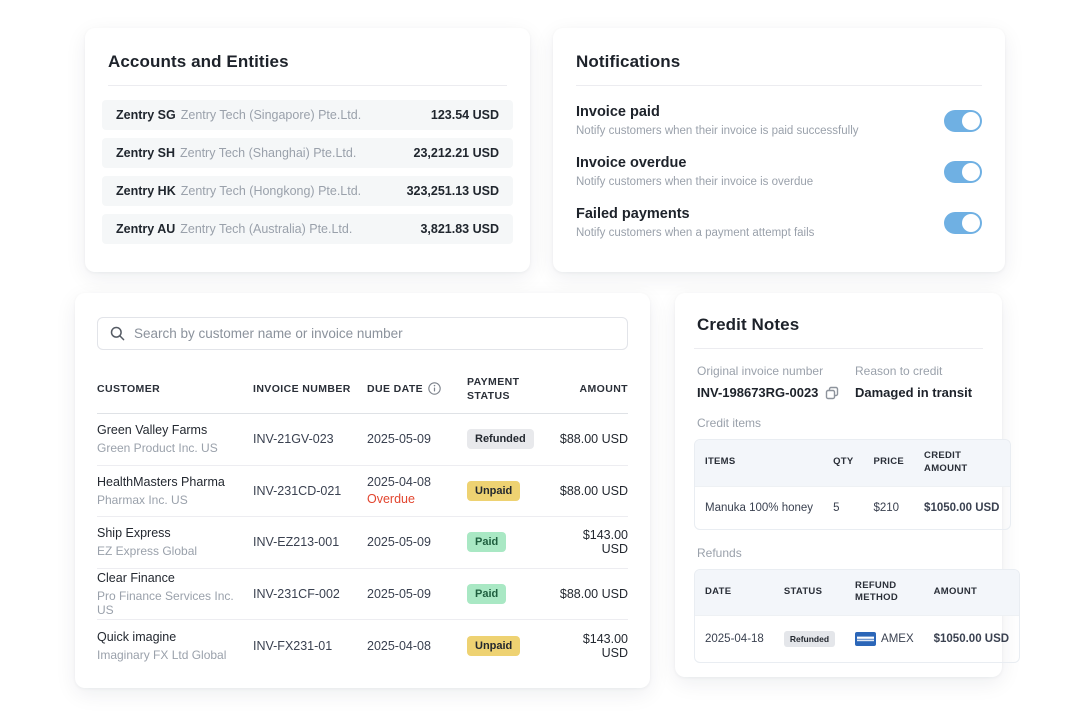  Describe the element at coordinates (137, 636) in the screenshot. I see `customer-name: Quick imagine` at that location.